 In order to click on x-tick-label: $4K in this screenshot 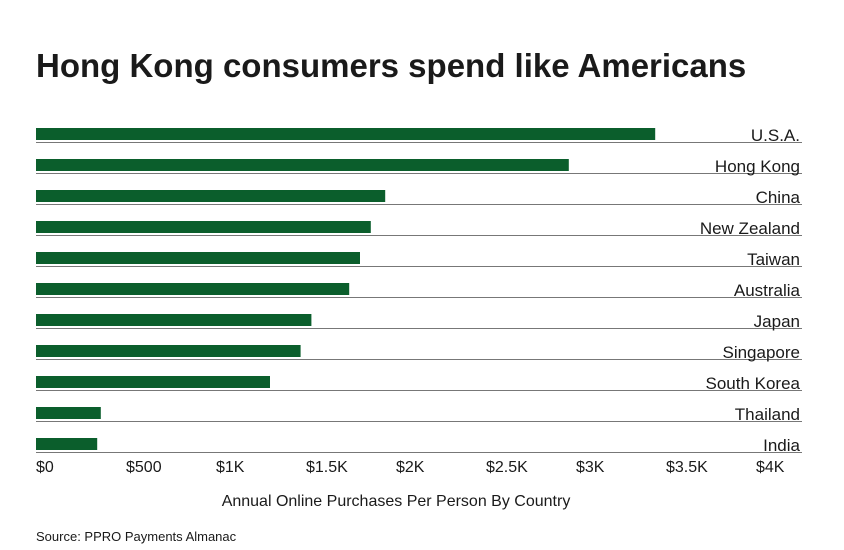, I will do `click(770, 467)`.